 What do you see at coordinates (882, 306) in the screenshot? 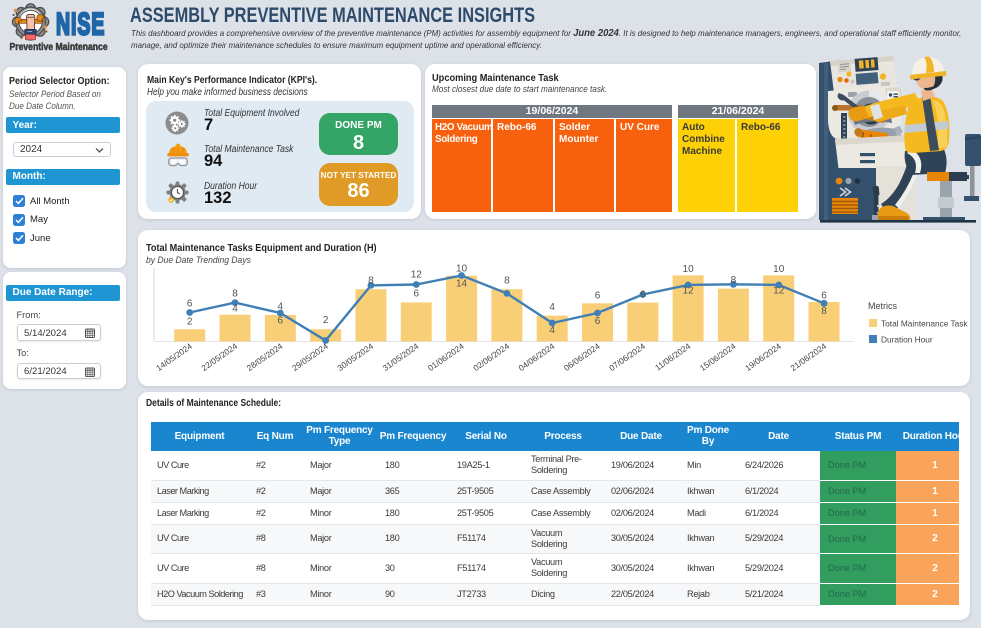
I see `svg-text: Metrics` at bounding box center [882, 306].